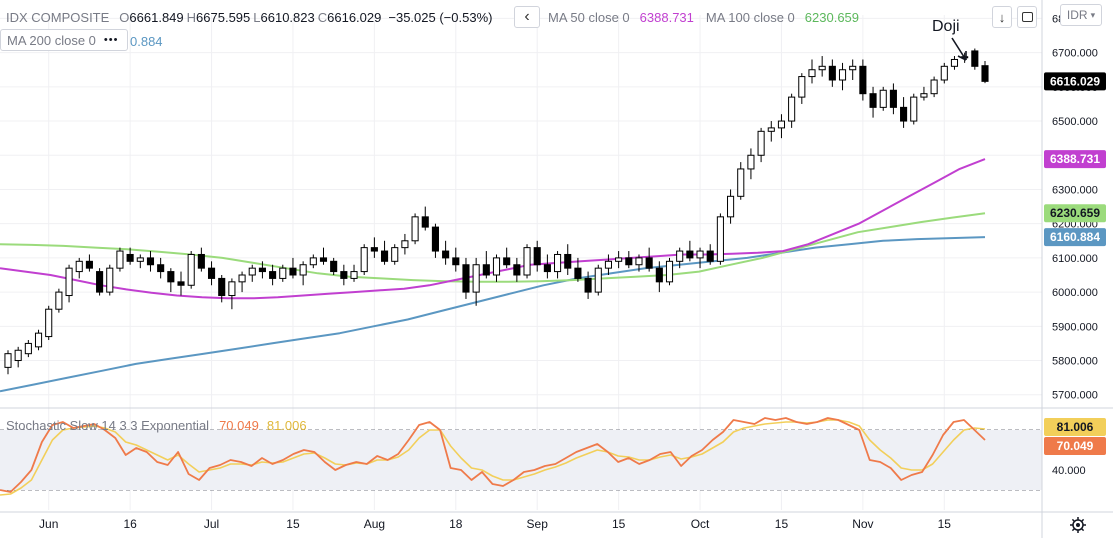  What do you see at coordinates (111, 40) in the screenshot?
I see `more-options-icon: •••` at bounding box center [111, 40].